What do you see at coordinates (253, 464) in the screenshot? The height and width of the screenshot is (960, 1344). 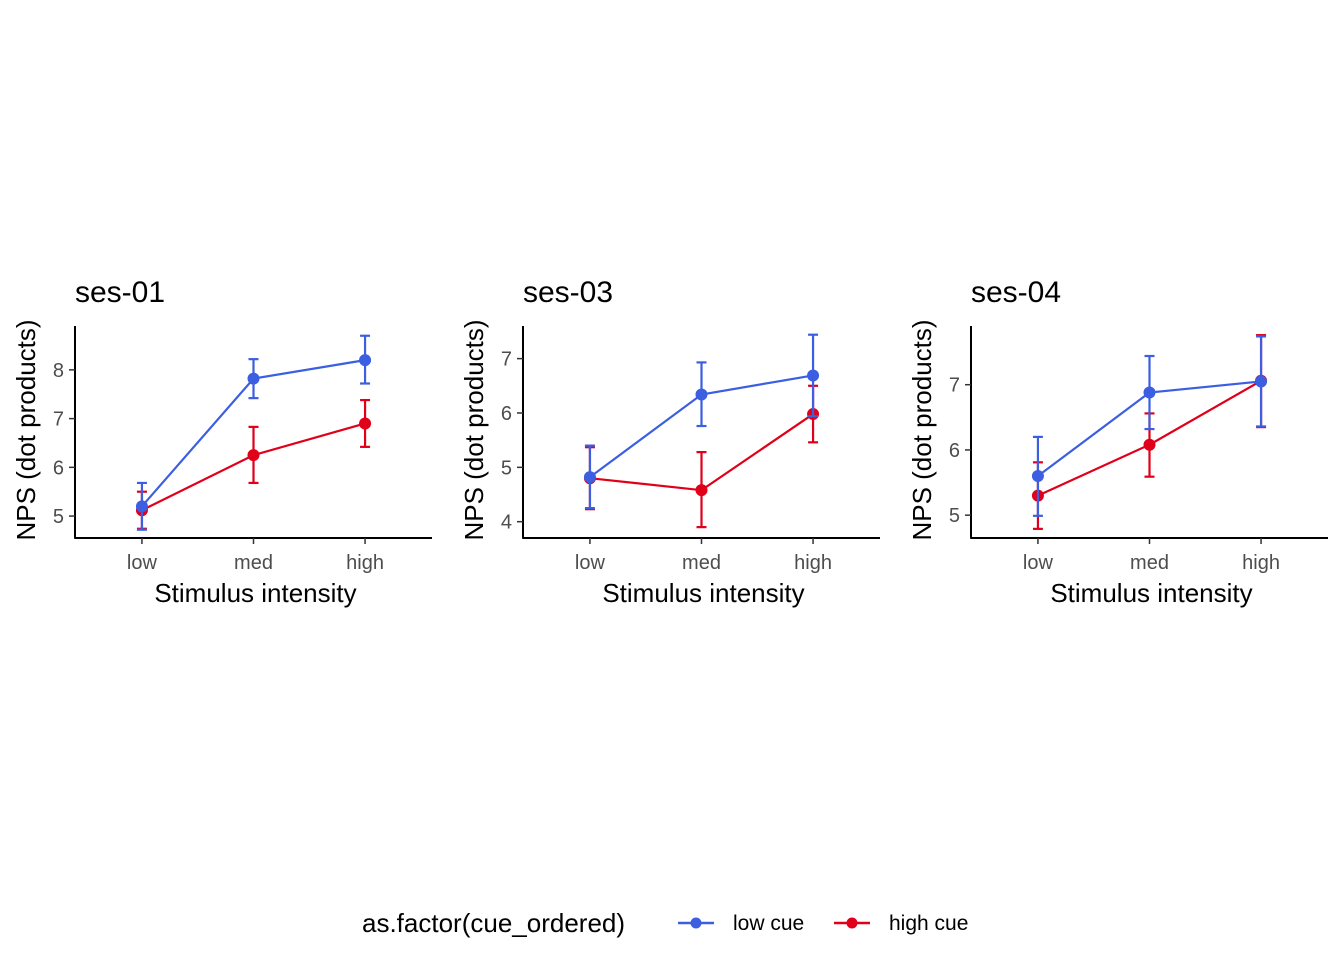 I see `series-high-cue` at bounding box center [253, 464].